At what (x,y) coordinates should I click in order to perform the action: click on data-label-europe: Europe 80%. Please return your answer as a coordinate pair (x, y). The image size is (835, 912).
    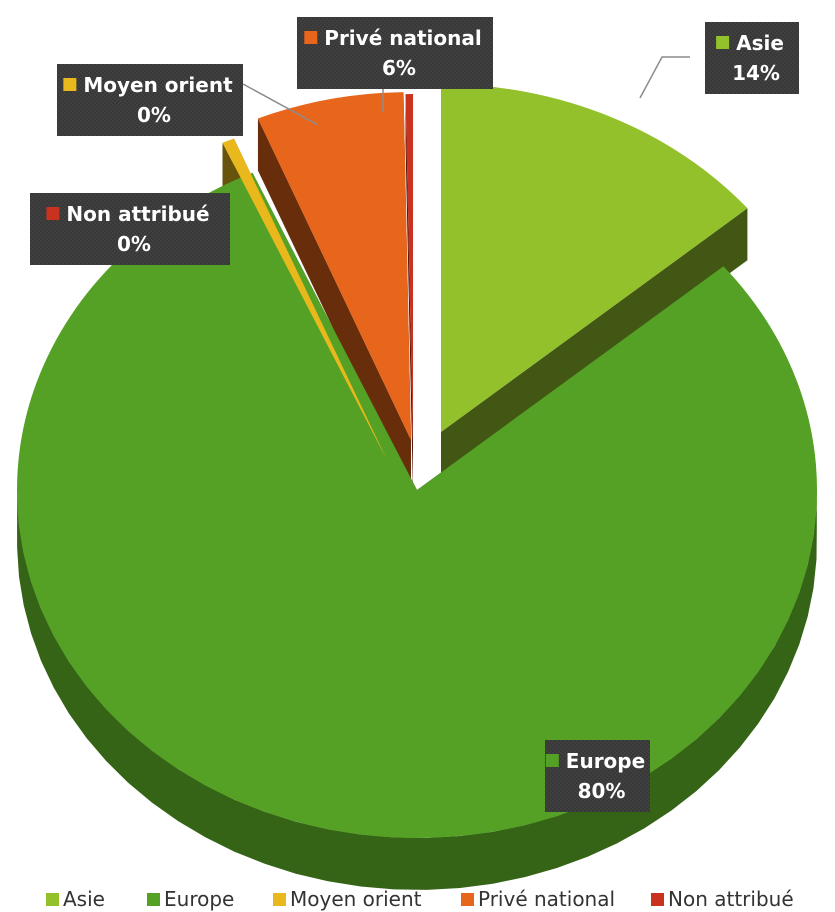
    Looking at the image, I should click on (597, 776).